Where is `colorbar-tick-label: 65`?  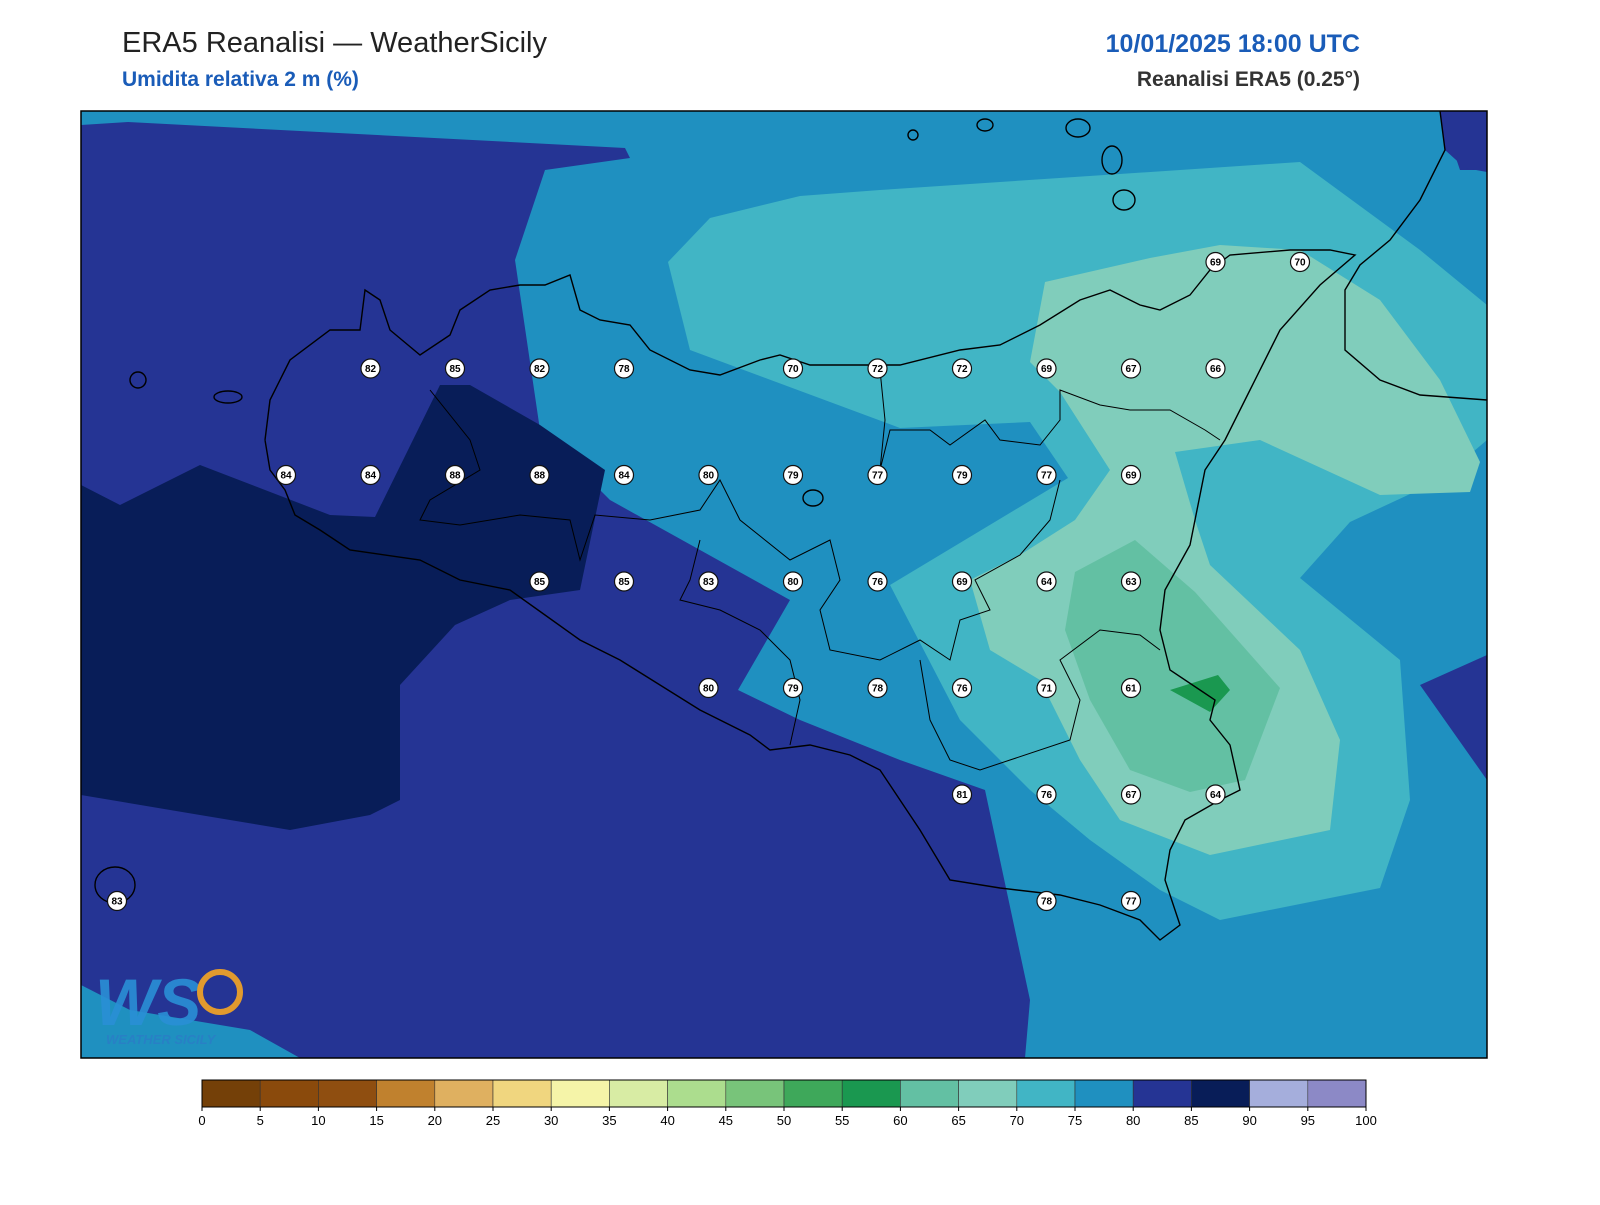 colorbar-tick-label: 65 is located at coordinates (958, 1120).